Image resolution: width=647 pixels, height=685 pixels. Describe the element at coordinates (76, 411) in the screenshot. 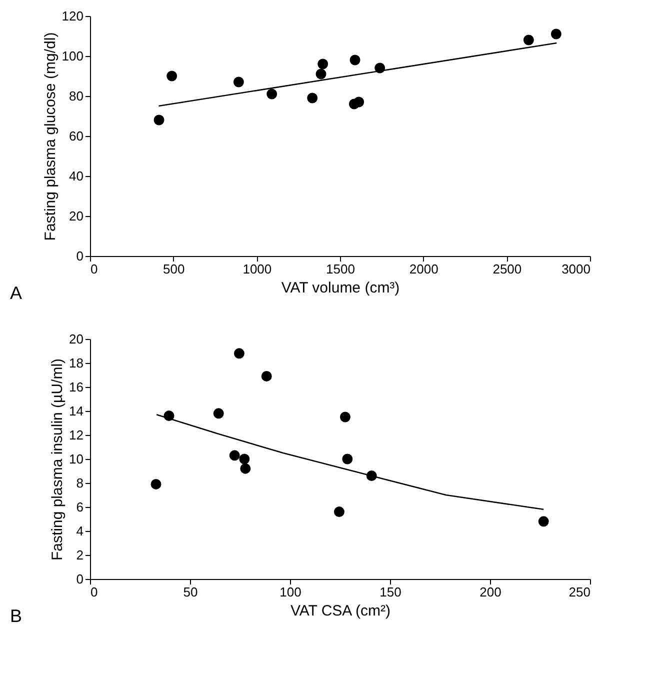

I see `y-tick-label: 14` at that location.